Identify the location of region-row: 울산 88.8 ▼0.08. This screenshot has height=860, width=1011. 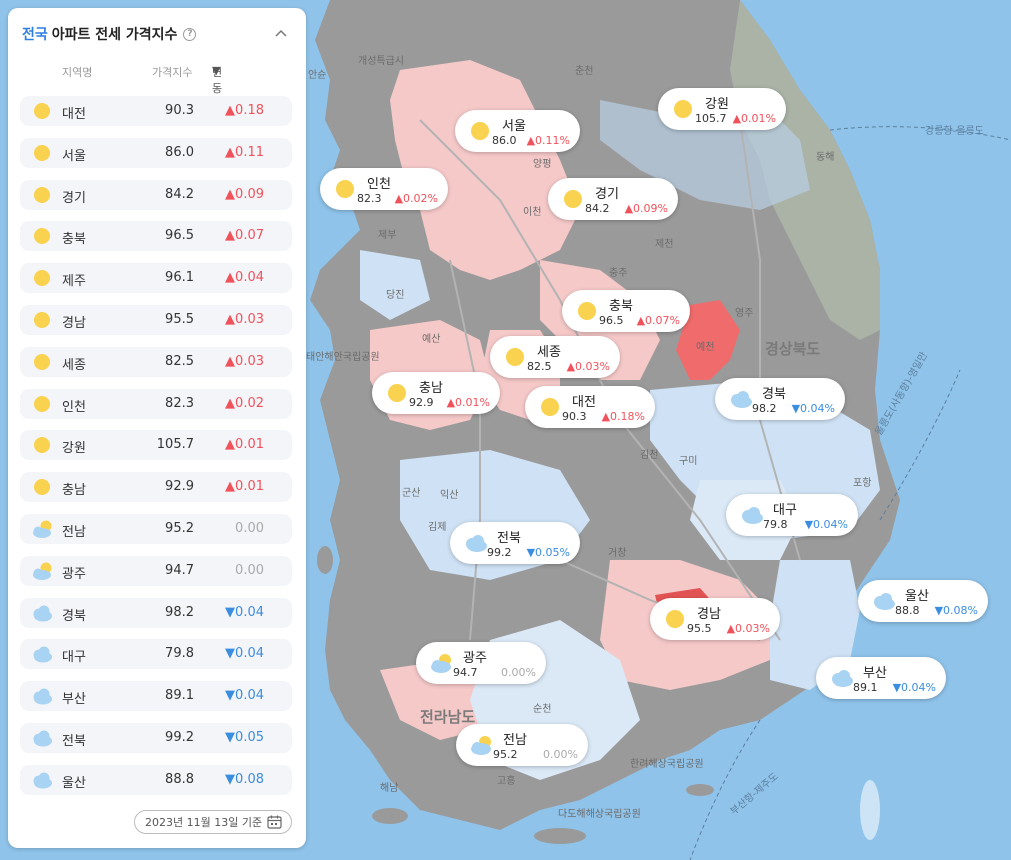
(156, 779).